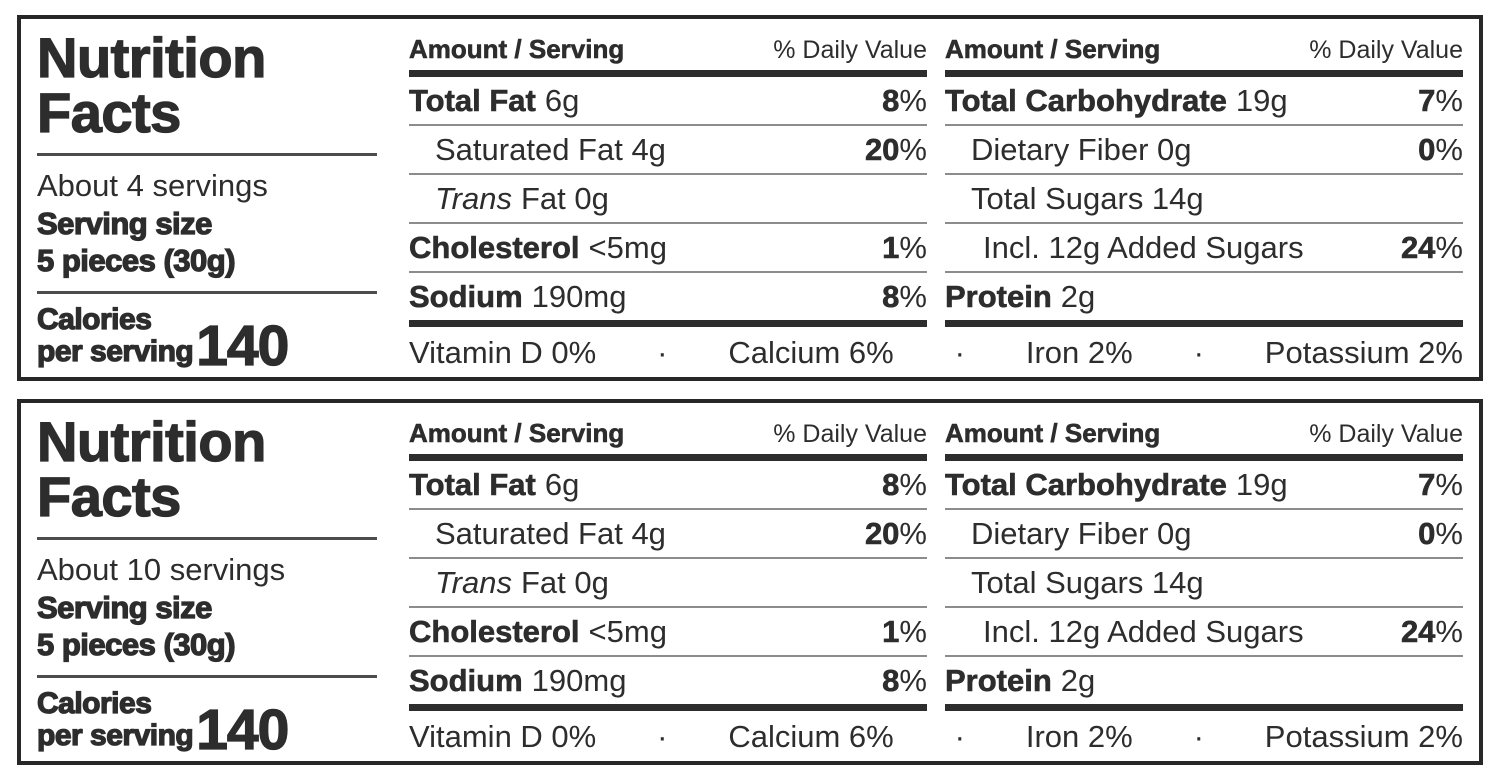 The image size is (1500, 777). I want to click on nutrient-name: Total Sugars 14g, so click(1087, 582).